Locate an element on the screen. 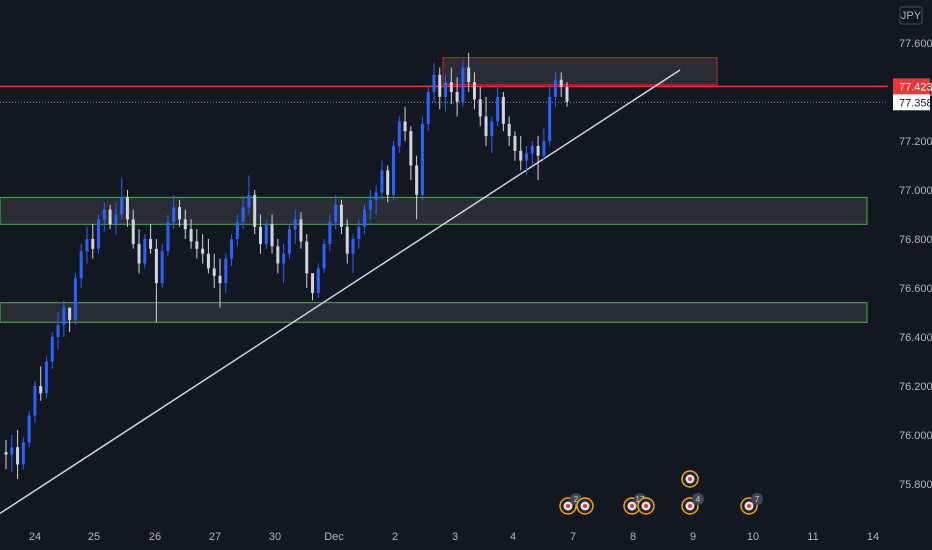  time-tick-label: 26 is located at coordinates (155, 537).